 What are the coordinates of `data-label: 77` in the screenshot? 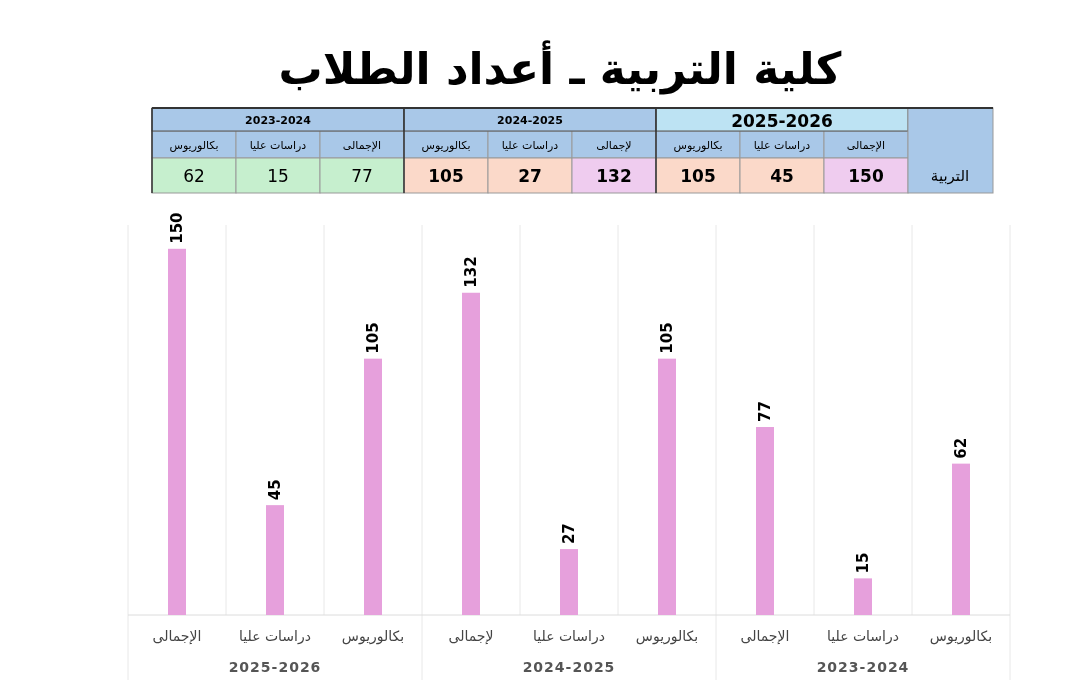 It's located at (765, 412).